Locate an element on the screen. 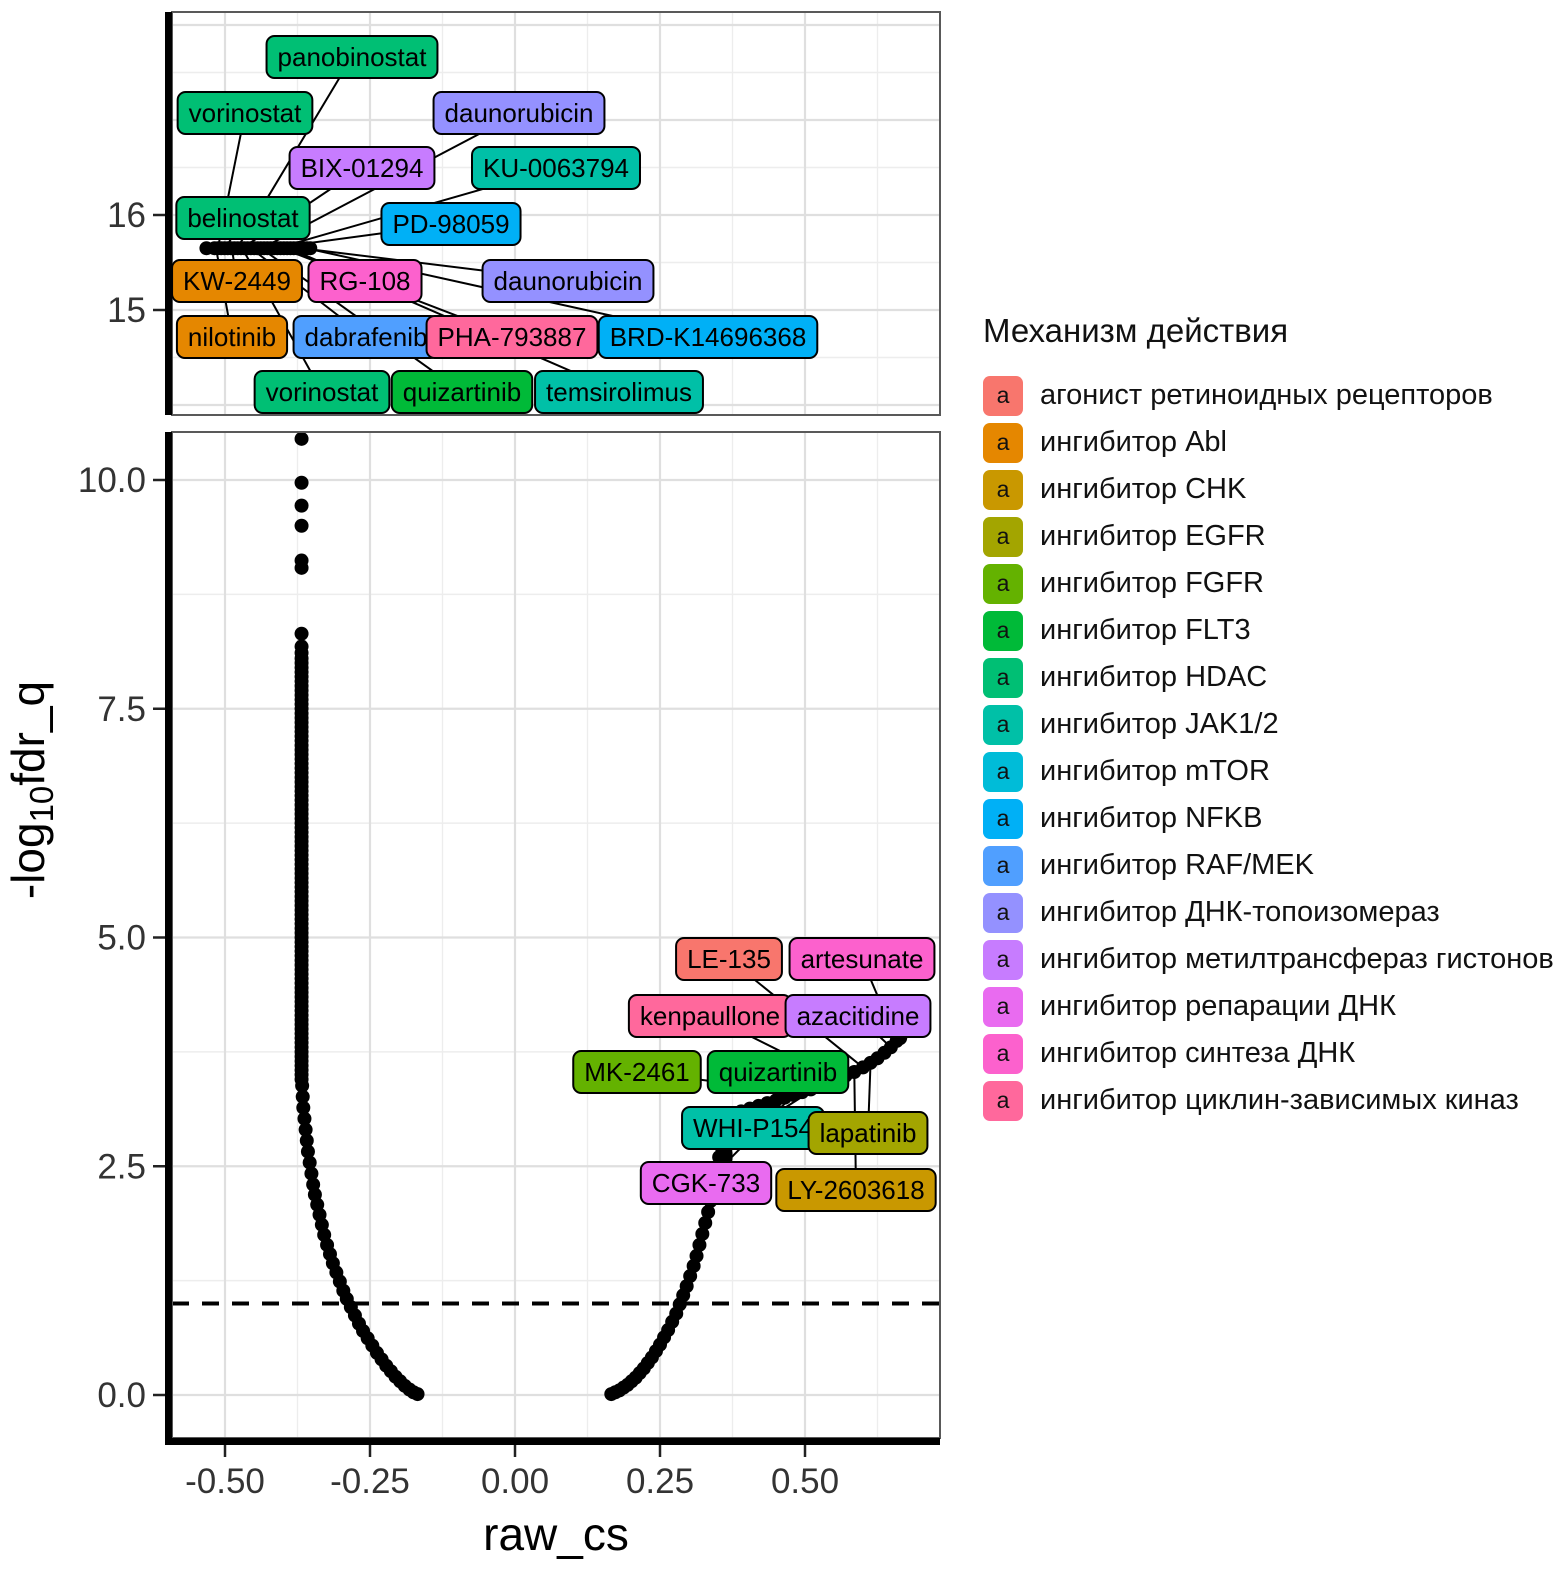  x-axis-title: raw_cs is located at coordinates (556, 1534).